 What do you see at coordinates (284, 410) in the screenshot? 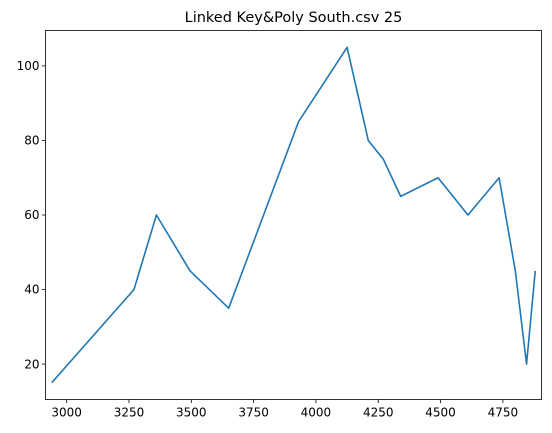
I see `x-axis: 3000 3250 3500 3750 4000 4250 4500 4750` at bounding box center [284, 410].